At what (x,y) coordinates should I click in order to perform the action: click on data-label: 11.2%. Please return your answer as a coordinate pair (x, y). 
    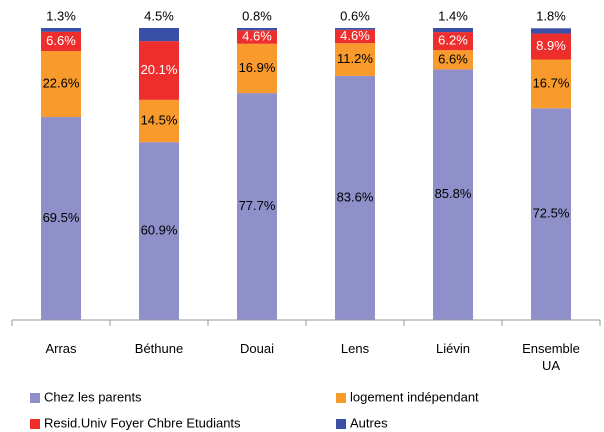
    Looking at the image, I should click on (355, 58).